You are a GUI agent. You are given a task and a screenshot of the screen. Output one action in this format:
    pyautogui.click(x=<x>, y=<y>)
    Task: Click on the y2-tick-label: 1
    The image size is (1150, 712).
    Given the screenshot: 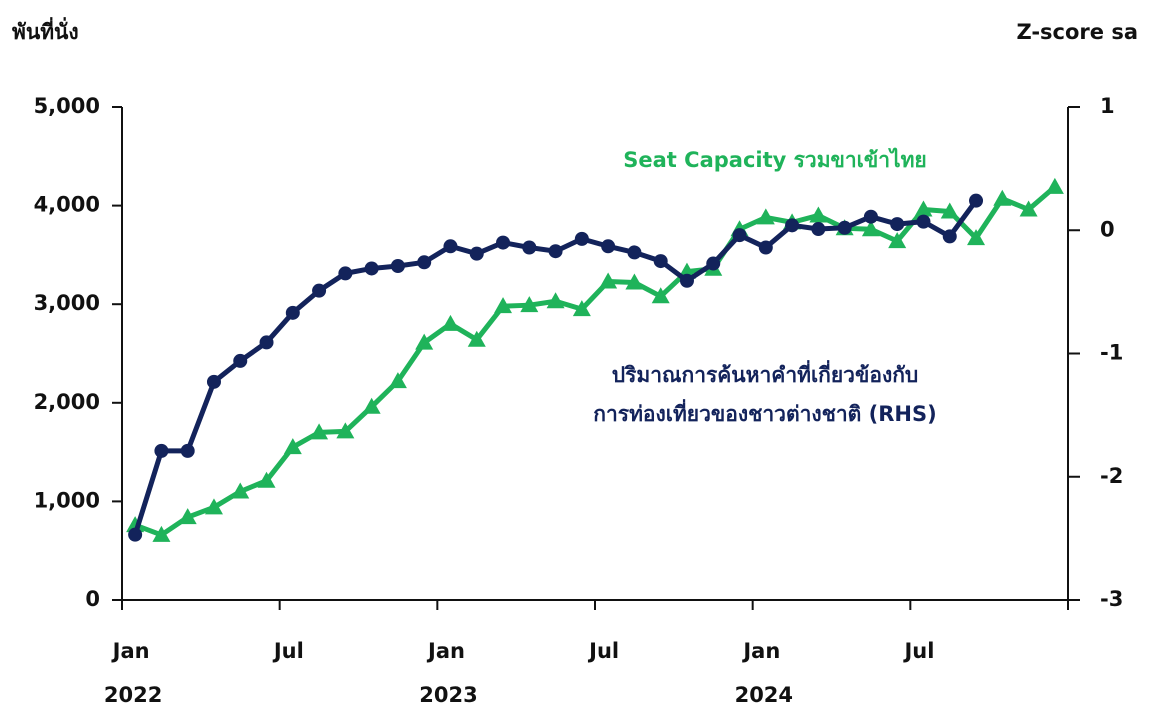 What is the action you would take?
    pyautogui.click(x=1107, y=106)
    